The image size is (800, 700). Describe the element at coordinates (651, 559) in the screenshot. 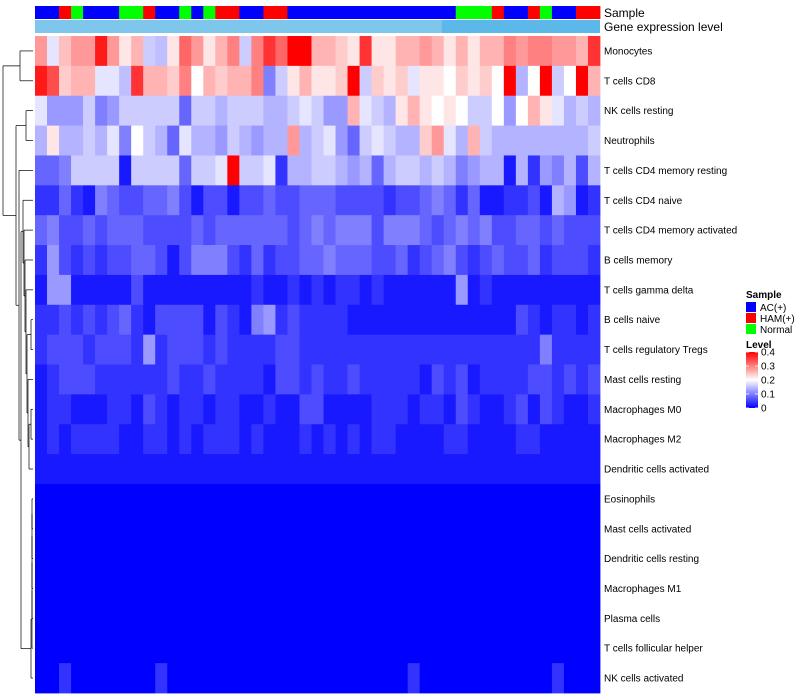

I see `row-label: Dendritic cells resting` at that location.